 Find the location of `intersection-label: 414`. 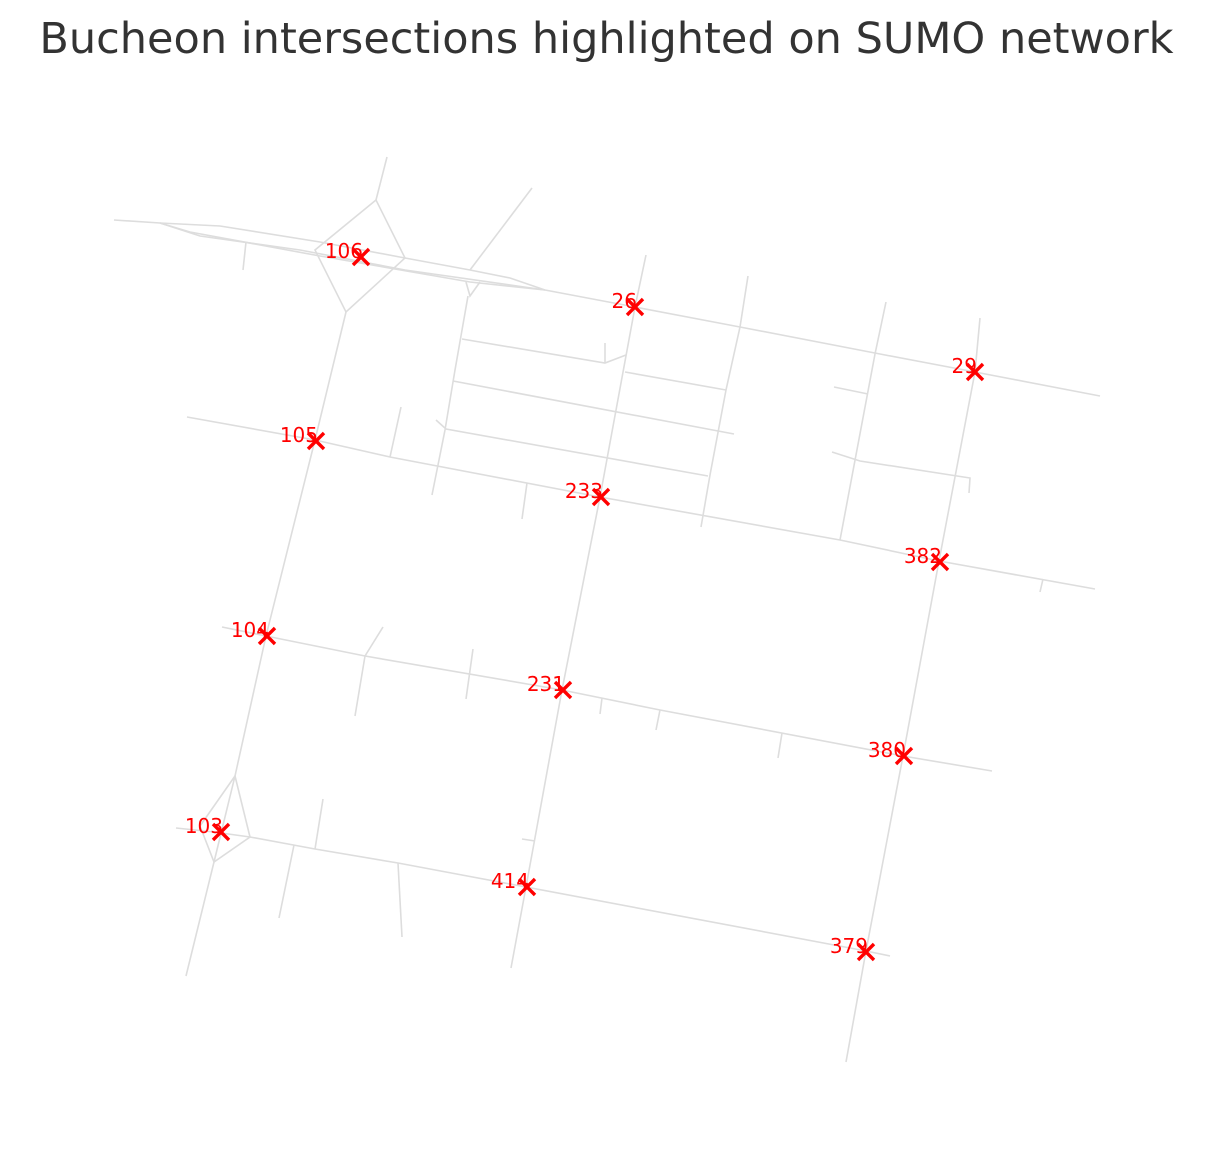

intersection-label: 414 is located at coordinates (510, 881).